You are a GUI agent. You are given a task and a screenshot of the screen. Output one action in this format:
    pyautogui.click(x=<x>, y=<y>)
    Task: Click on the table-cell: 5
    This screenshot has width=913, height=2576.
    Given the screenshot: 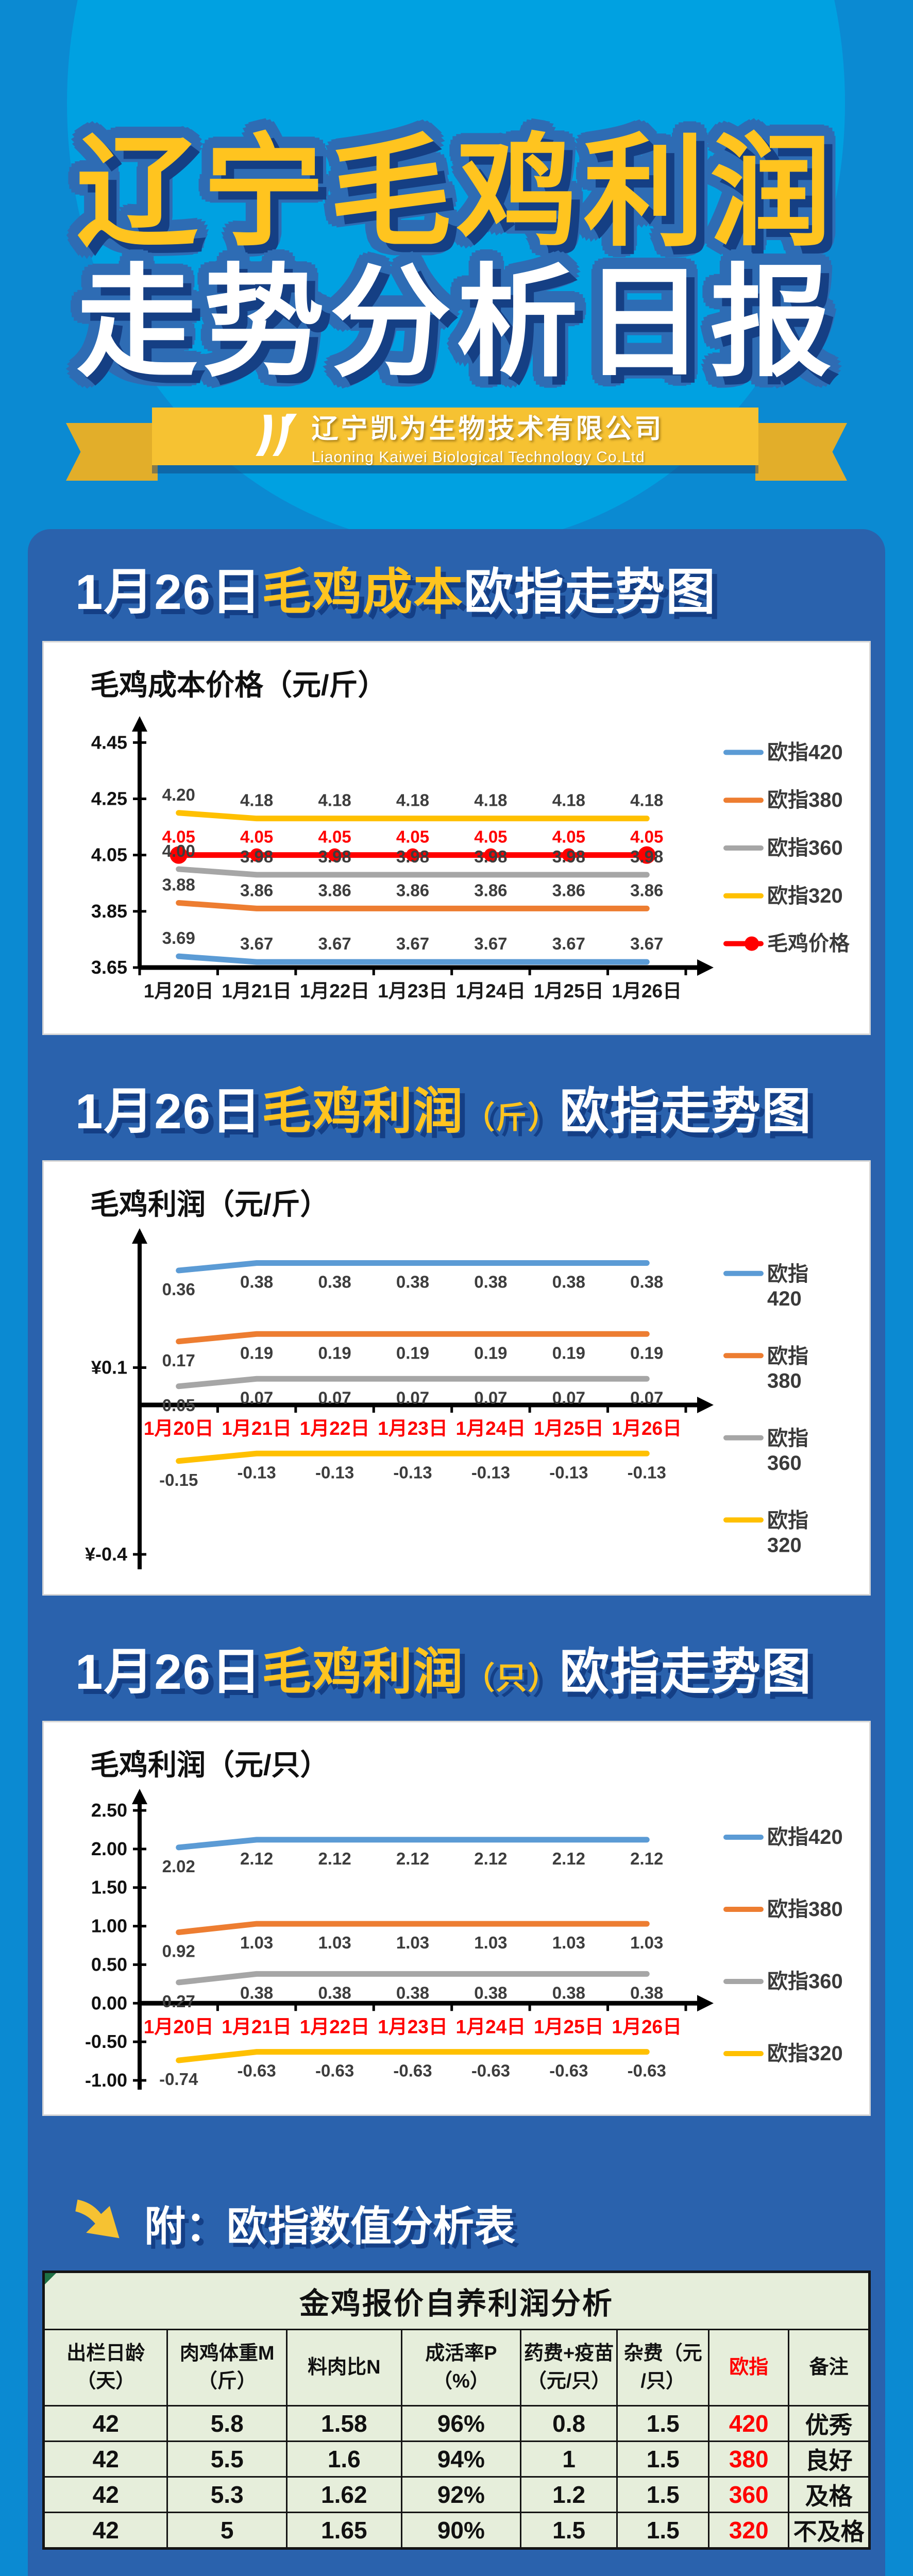 What is the action you would take?
    pyautogui.click(x=227, y=2531)
    